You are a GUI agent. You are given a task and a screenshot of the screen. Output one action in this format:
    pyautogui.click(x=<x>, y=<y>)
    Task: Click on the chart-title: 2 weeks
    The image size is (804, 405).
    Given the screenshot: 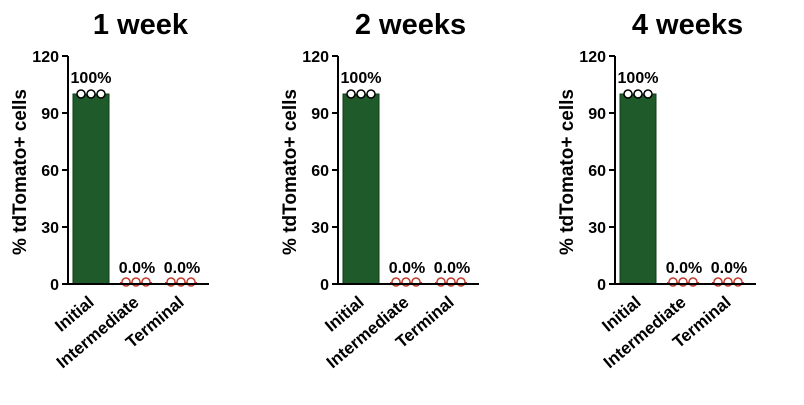 What is the action you would take?
    pyautogui.click(x=410, y=25)
    